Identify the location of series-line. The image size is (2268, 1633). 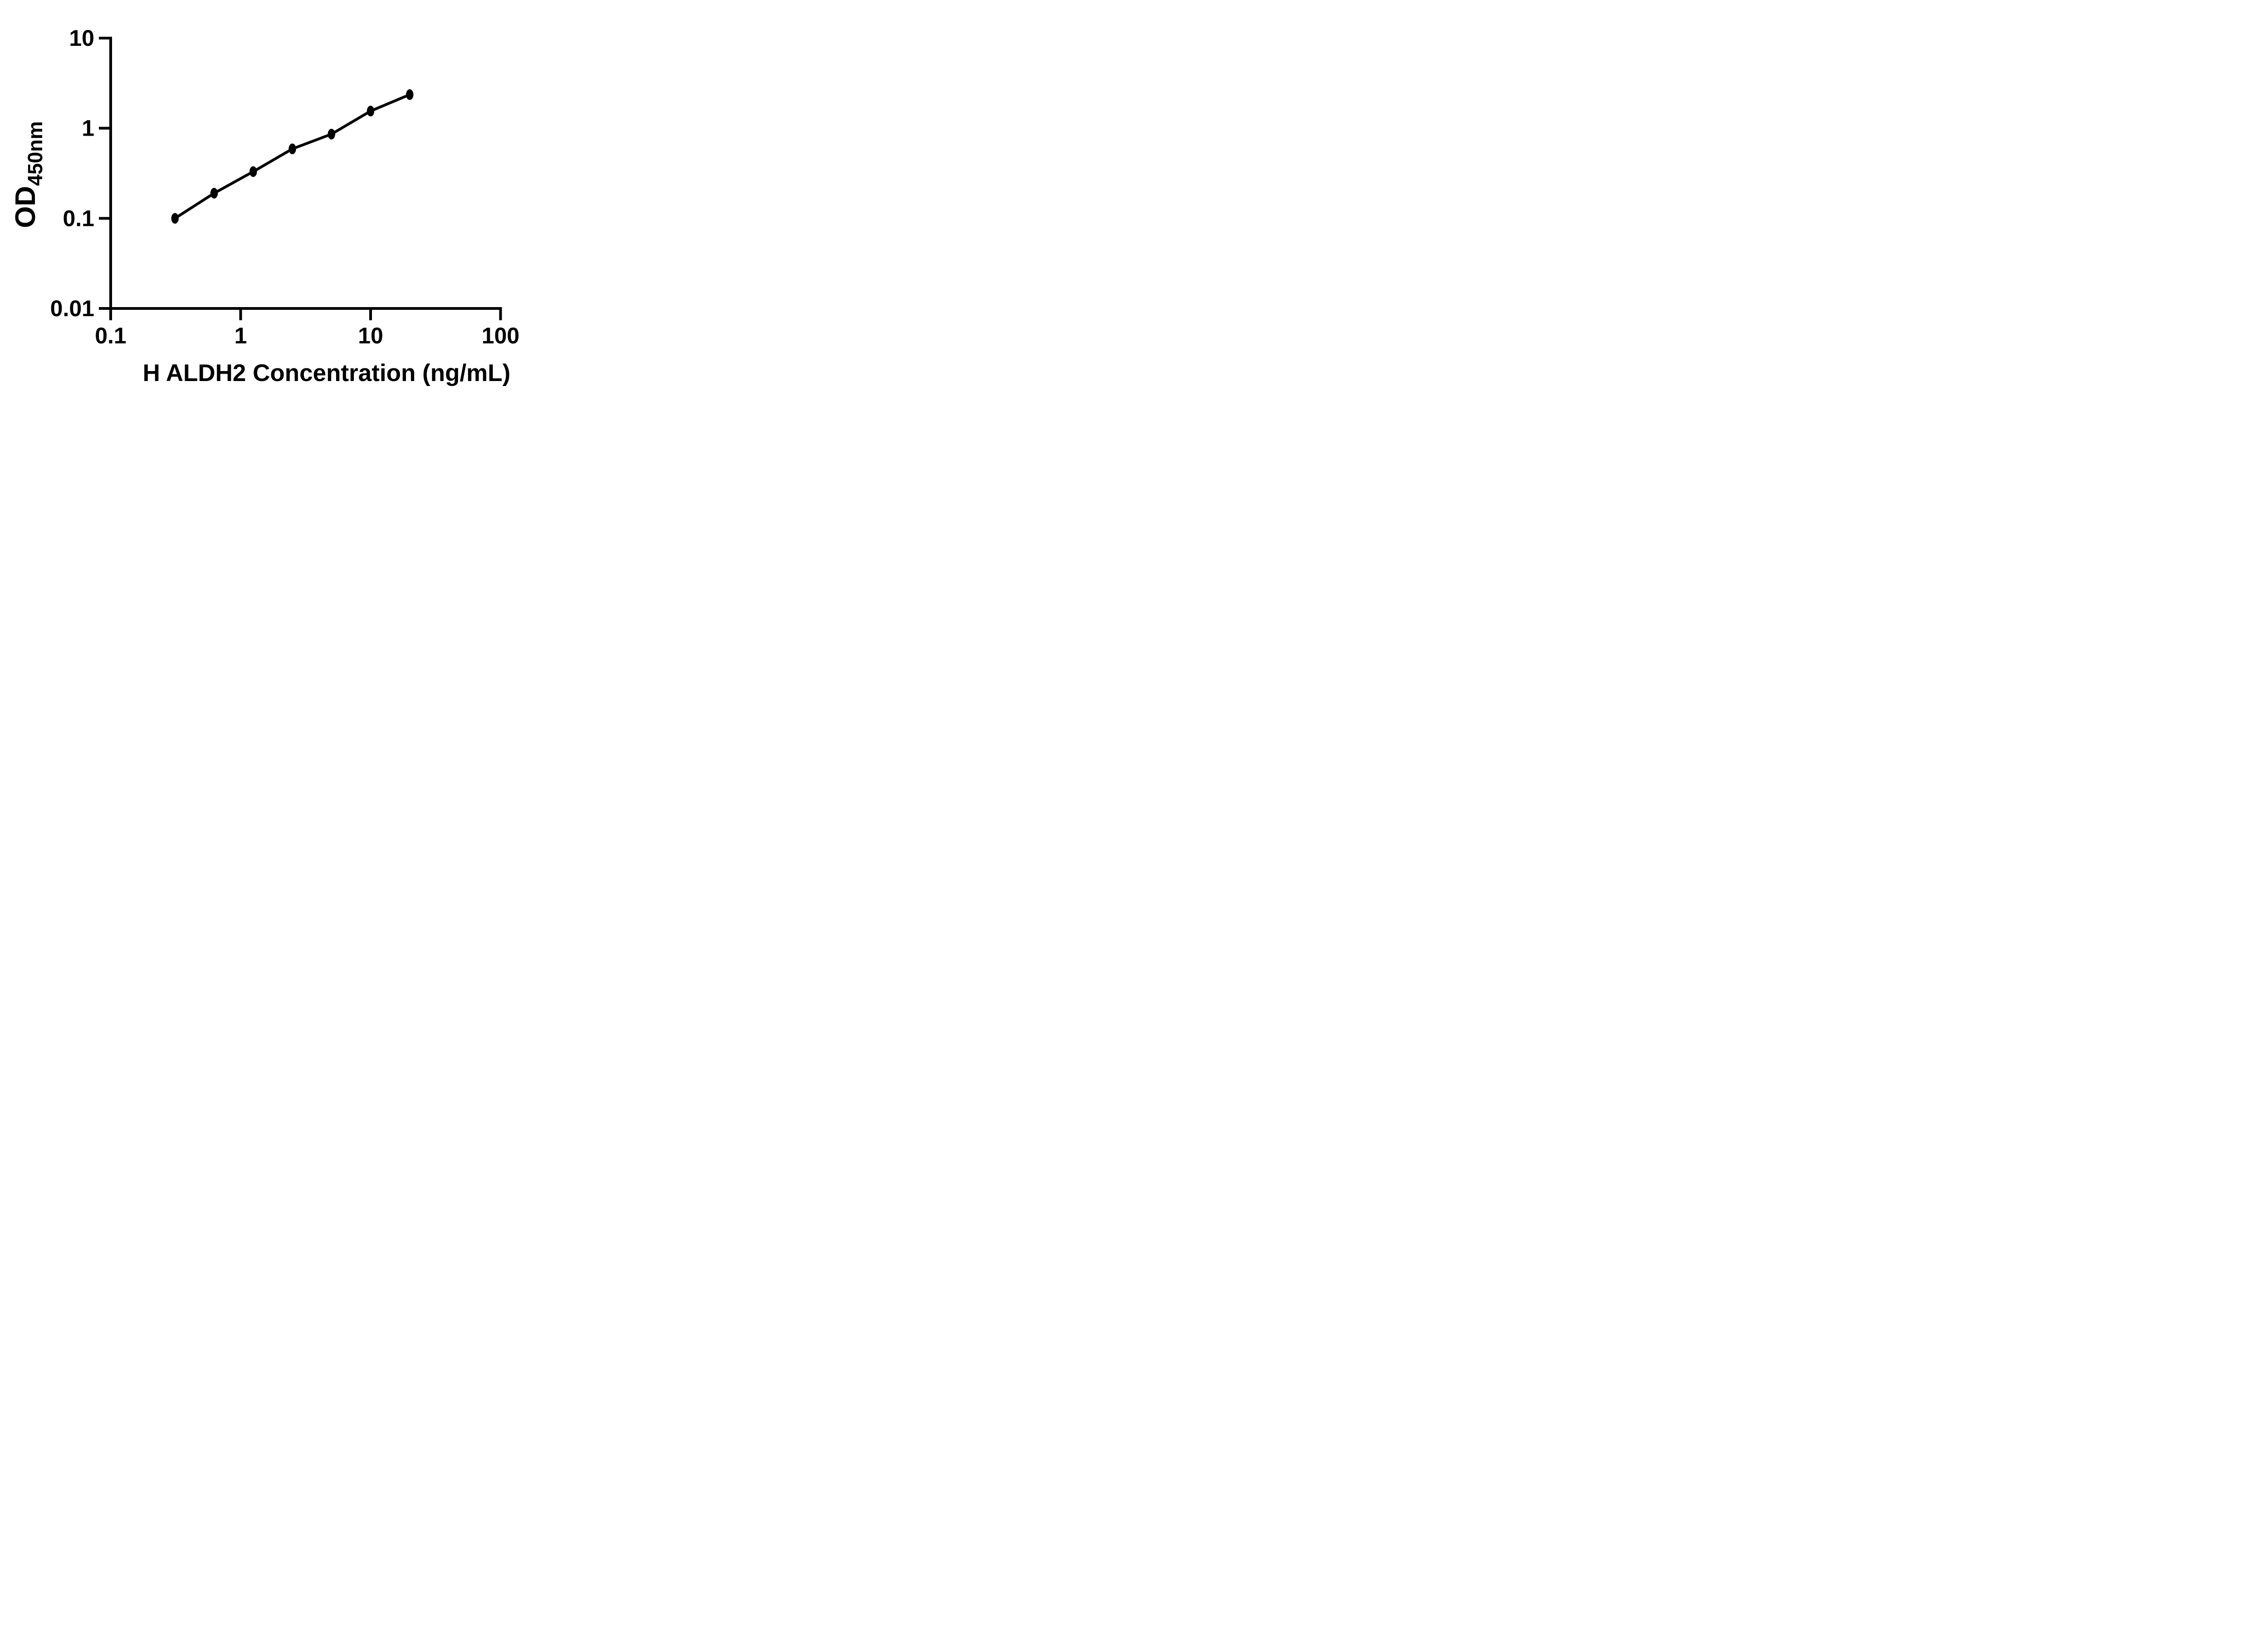
(292, 156).